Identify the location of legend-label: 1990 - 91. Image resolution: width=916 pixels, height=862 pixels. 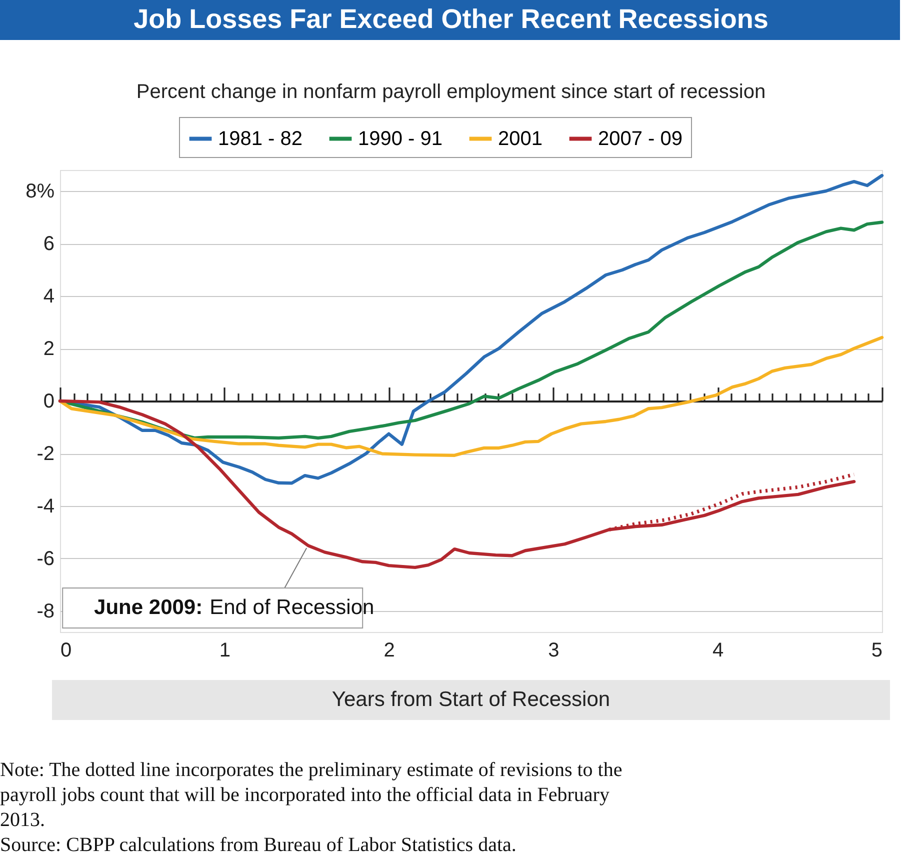
(400, 139).